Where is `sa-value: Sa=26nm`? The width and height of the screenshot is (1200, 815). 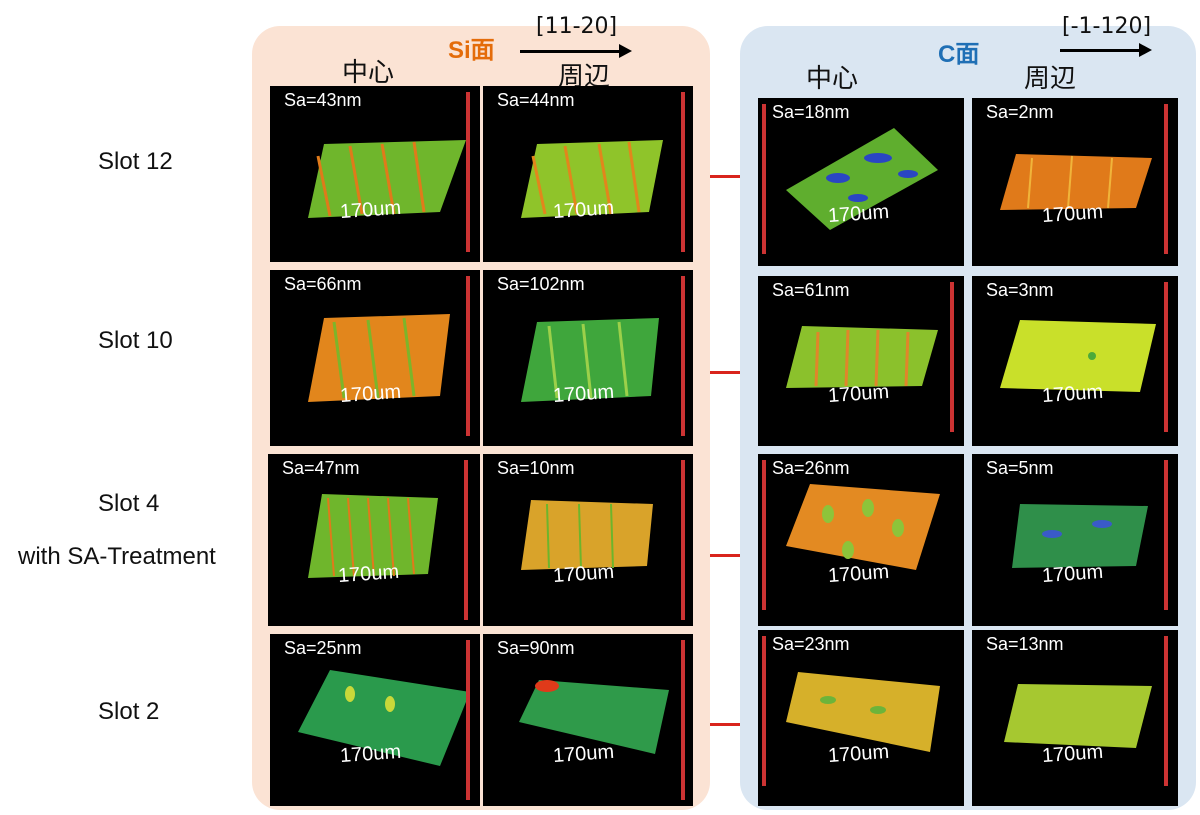
sa-value: Sa=26nm is located at coordinates (811, 468).